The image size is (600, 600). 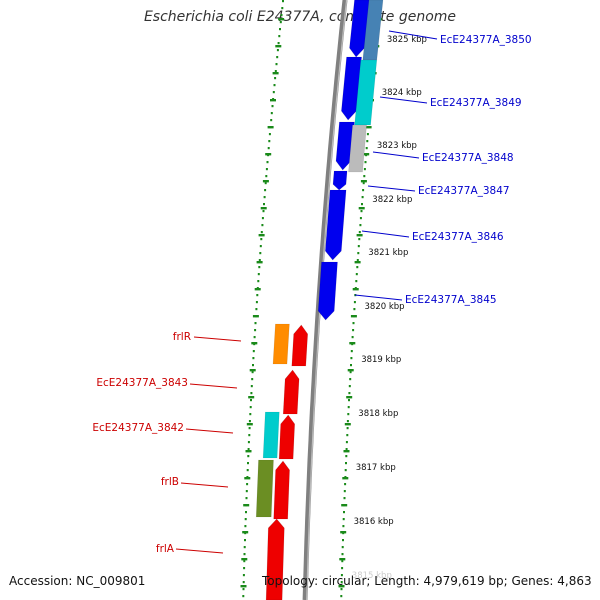 What do you see at coordinates (204, 485) in the screenshot?
I see `leader-line-frlb` at bounding box center [204, 485].